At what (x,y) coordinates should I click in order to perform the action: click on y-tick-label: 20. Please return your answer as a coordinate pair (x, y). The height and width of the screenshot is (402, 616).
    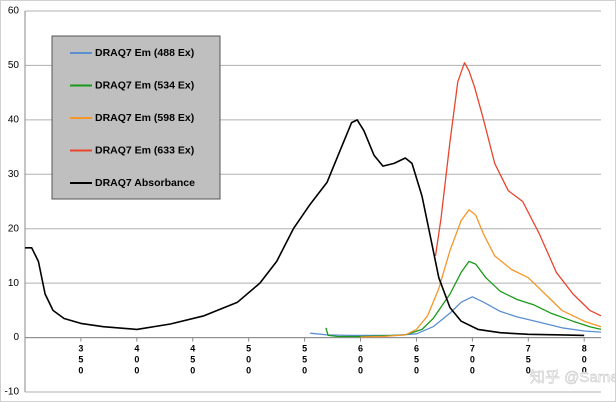
    Looking at the image, I should click on (14, 228).